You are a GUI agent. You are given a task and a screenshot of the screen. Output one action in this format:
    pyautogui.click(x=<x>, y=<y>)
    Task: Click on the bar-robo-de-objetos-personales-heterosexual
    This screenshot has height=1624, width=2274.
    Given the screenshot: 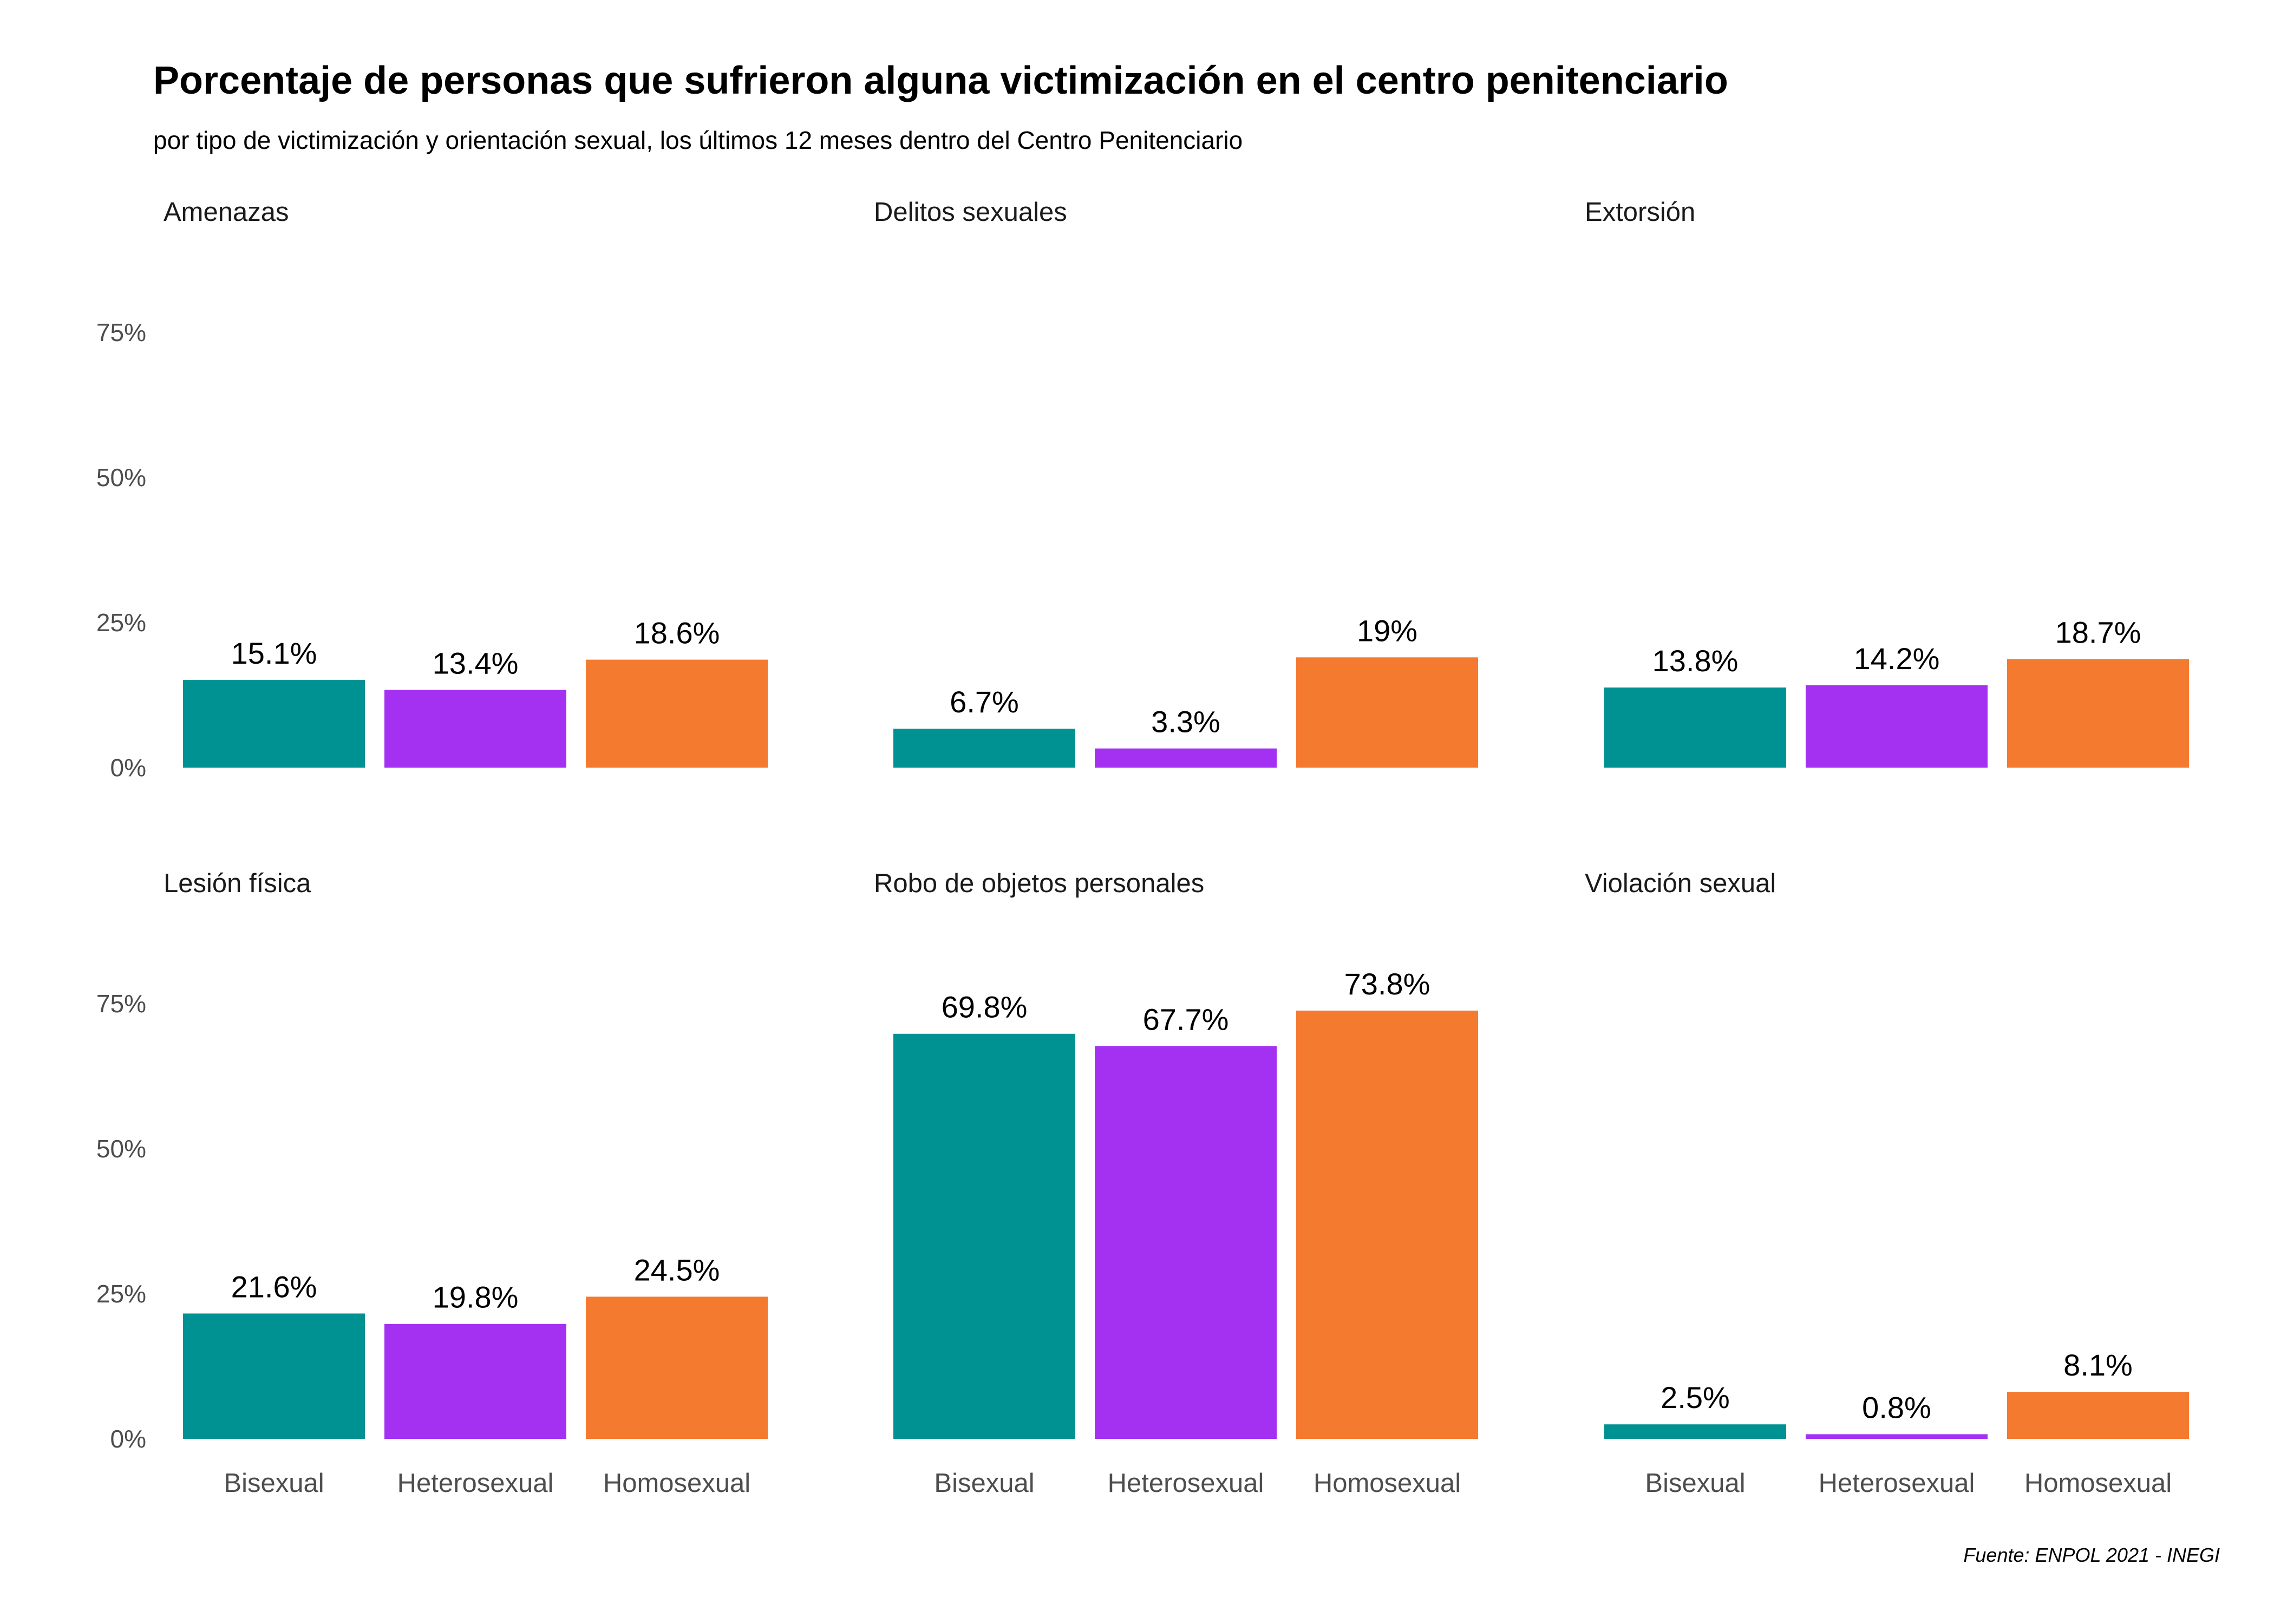 What is the action you would take?
    pyautogui.click(x=1186, y=1242)
    